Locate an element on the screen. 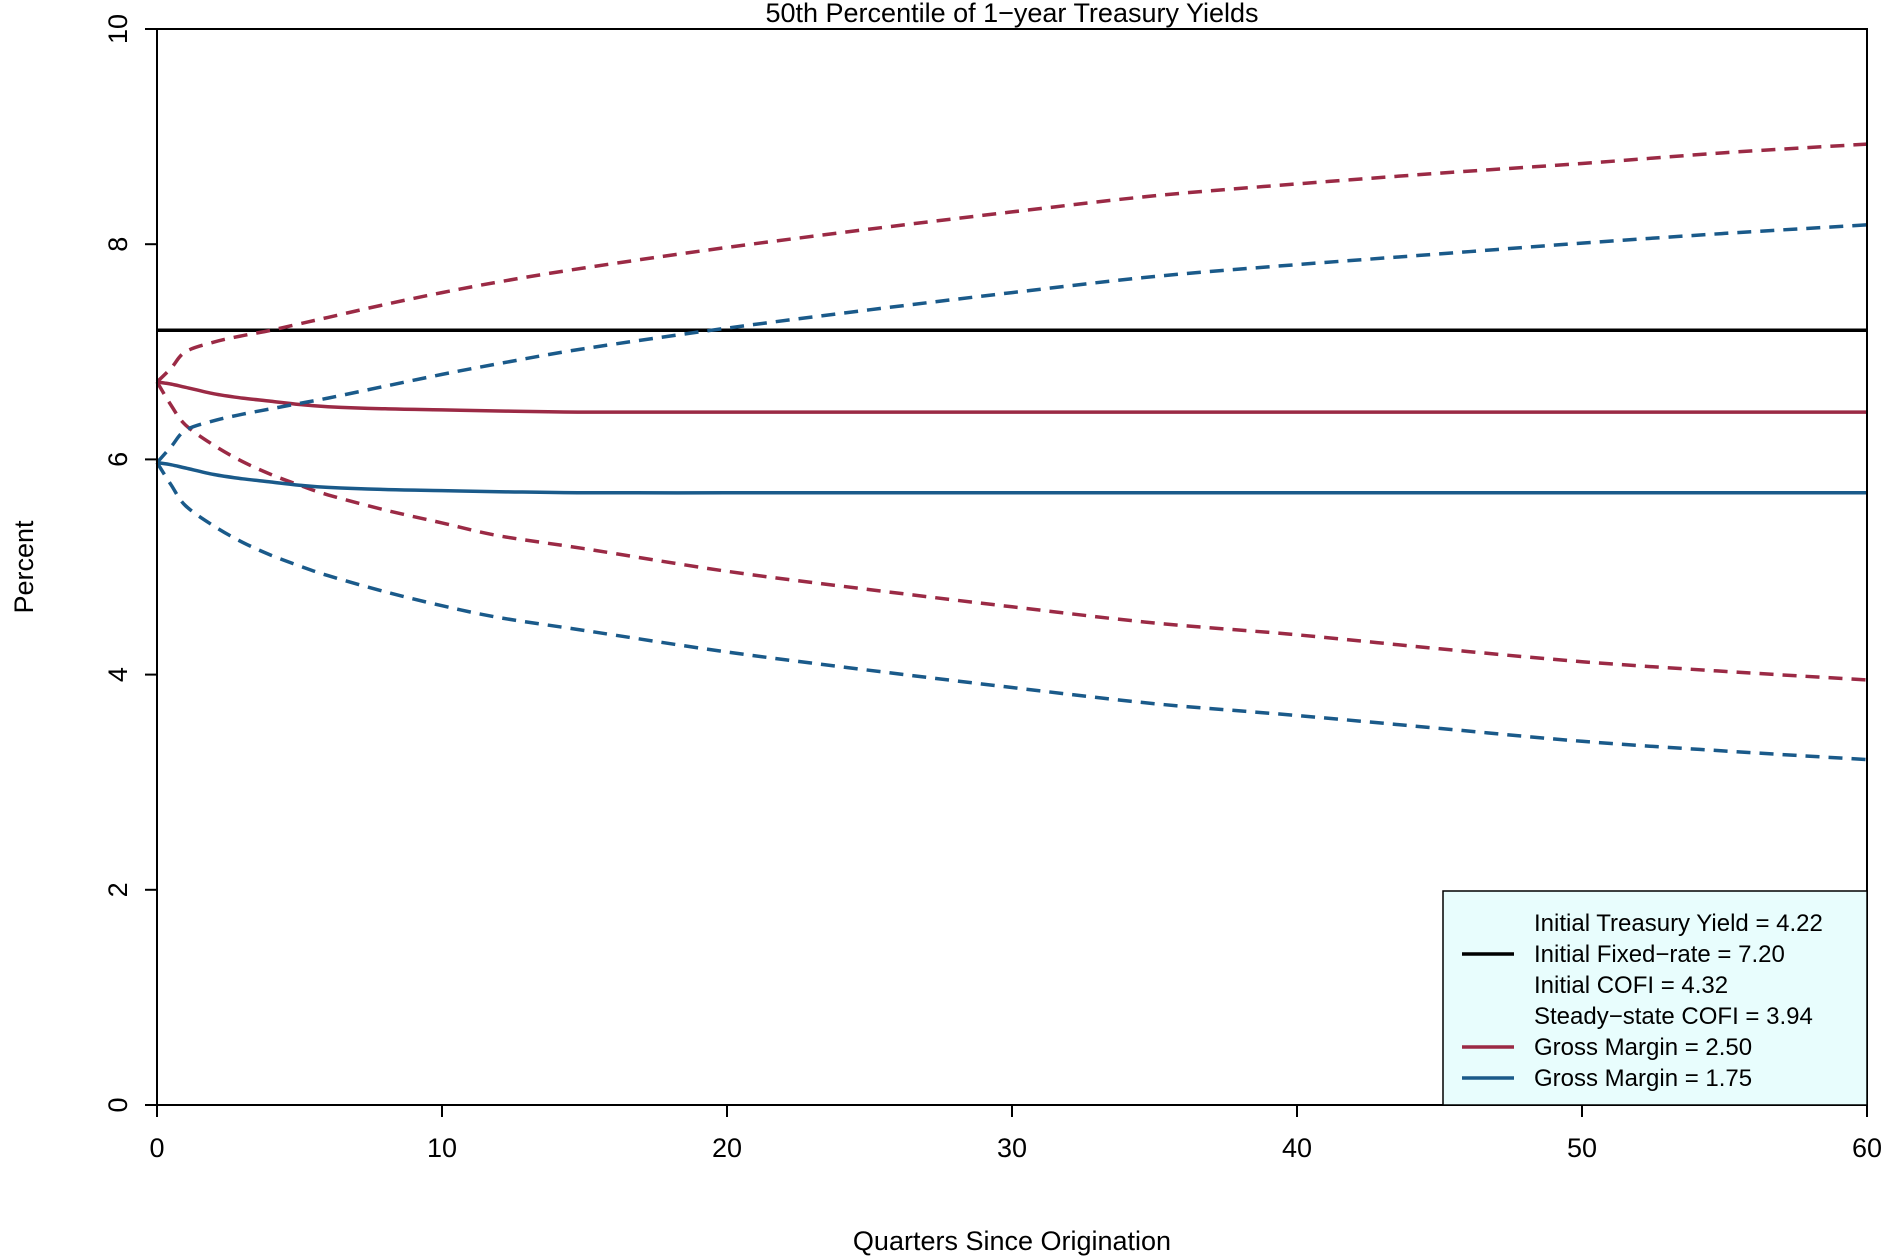 The height and width of the screenshot is (1257, 1888). x-tick-label: 60 is located at coordinates (1867, 1148).